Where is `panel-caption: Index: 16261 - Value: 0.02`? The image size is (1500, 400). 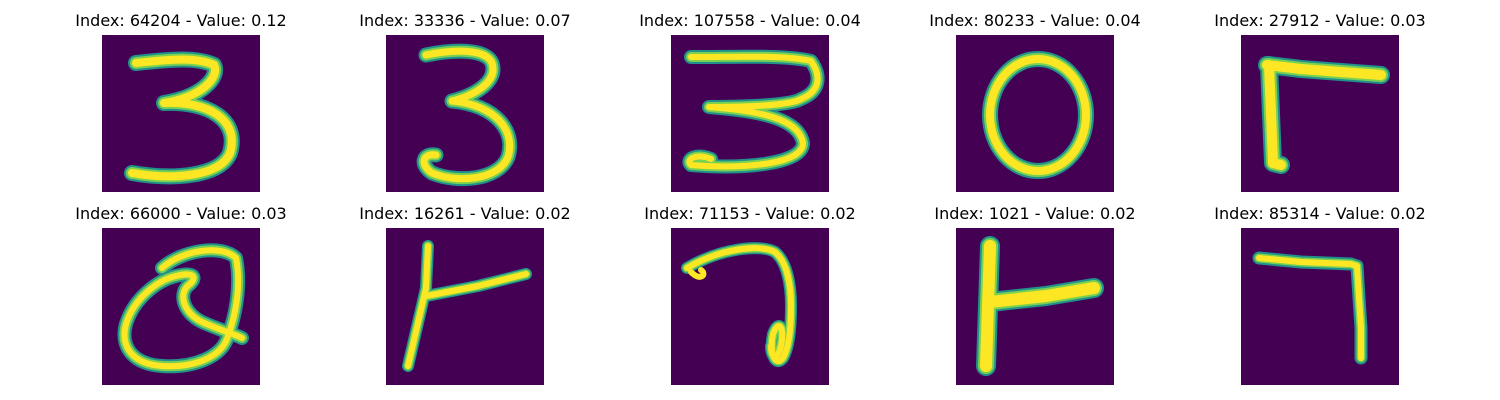 panel-caption: Index: 16261 - Value: 0.02 is located at coordinates (465, 213).